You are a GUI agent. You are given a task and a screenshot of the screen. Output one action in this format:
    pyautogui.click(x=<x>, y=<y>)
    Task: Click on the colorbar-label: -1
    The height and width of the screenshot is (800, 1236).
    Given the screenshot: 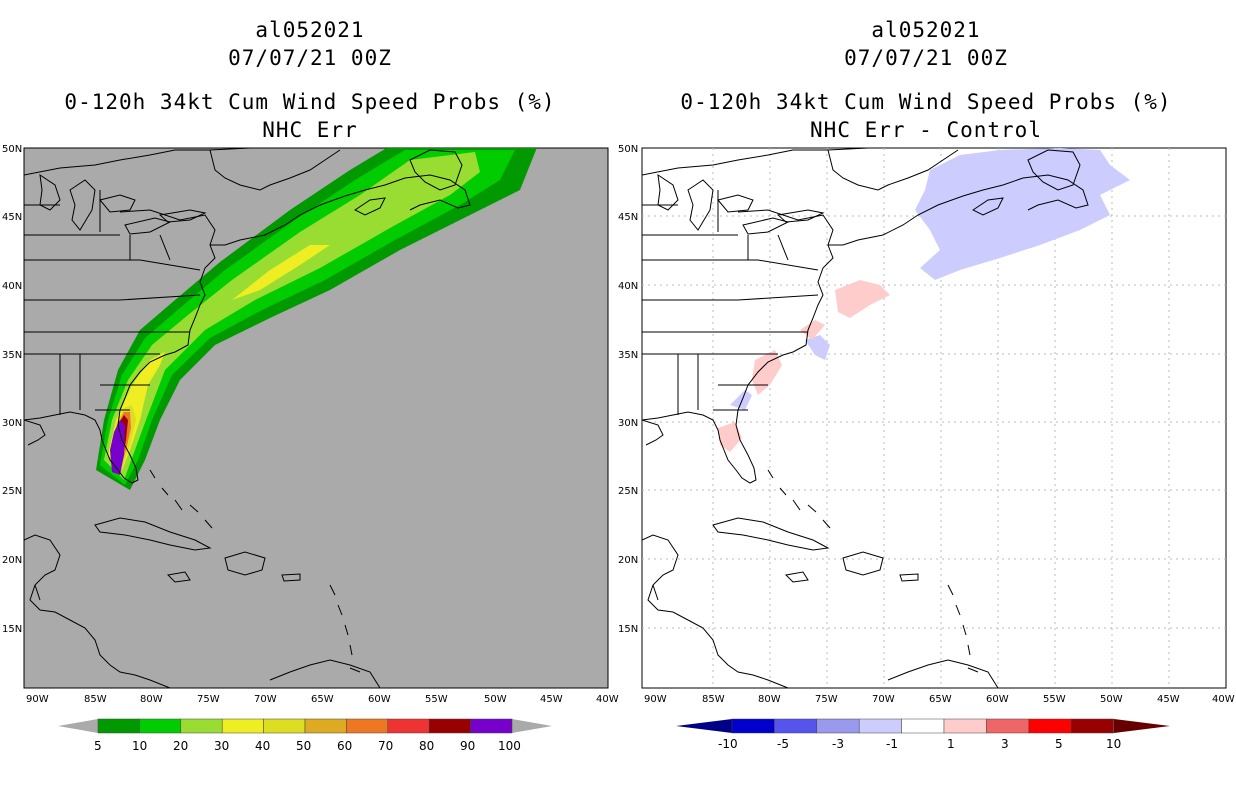 What is the action you would take?
    pyautogui.click(x=892, y=744)
    